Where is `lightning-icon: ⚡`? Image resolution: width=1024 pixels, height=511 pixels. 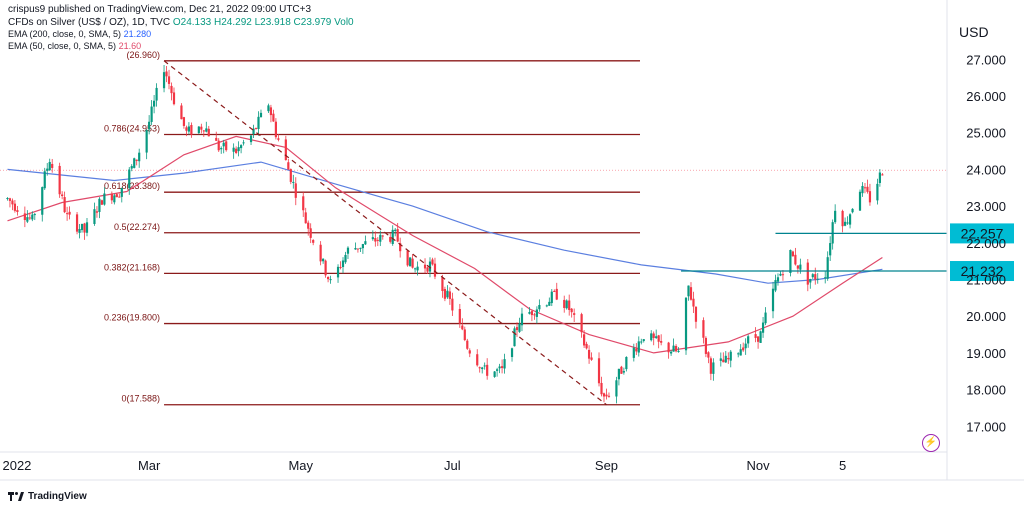
lightning-icon: ⚡ is located at coordinates (931, 443).